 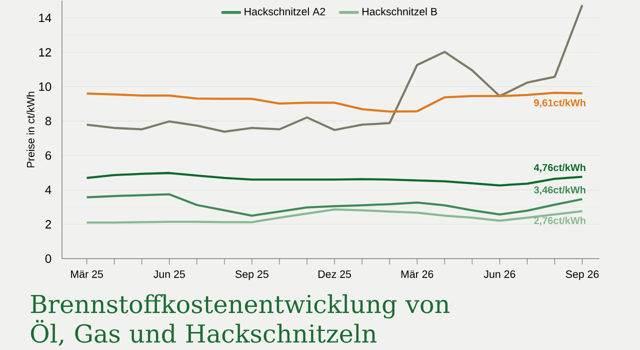 I want to click on annotation: 3,46ct/kWh, so click(x=560, y=190).